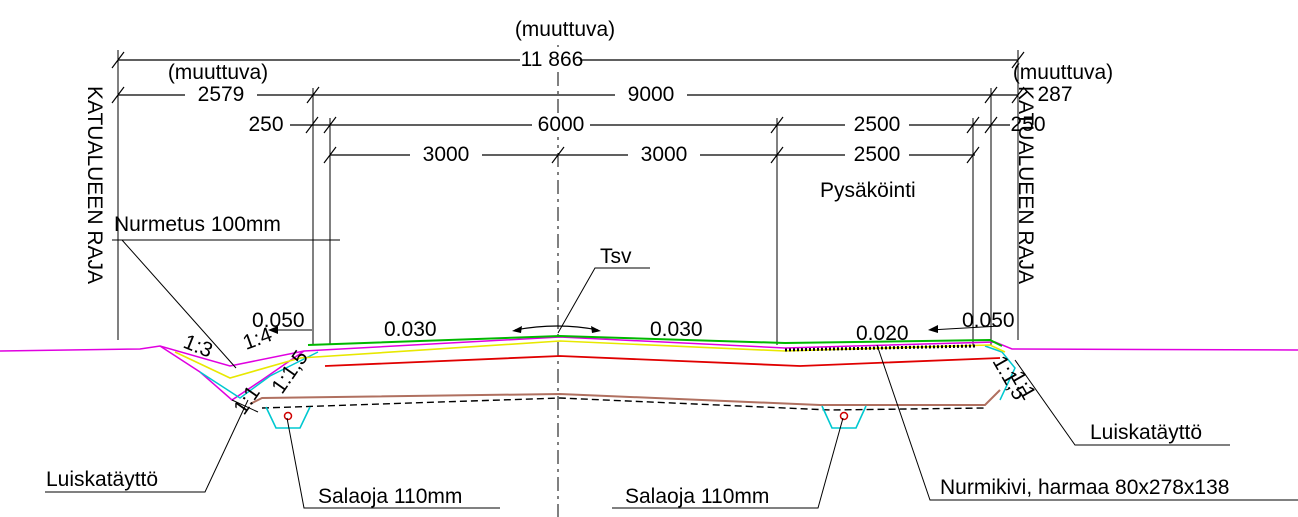 Image resolution: width=1298 pixels, height=517 pixels. What do you see at coordinates (676, 329) in the screenshot?
I see `slope-lane-right: 0.030` at bounding box center [676, 329].